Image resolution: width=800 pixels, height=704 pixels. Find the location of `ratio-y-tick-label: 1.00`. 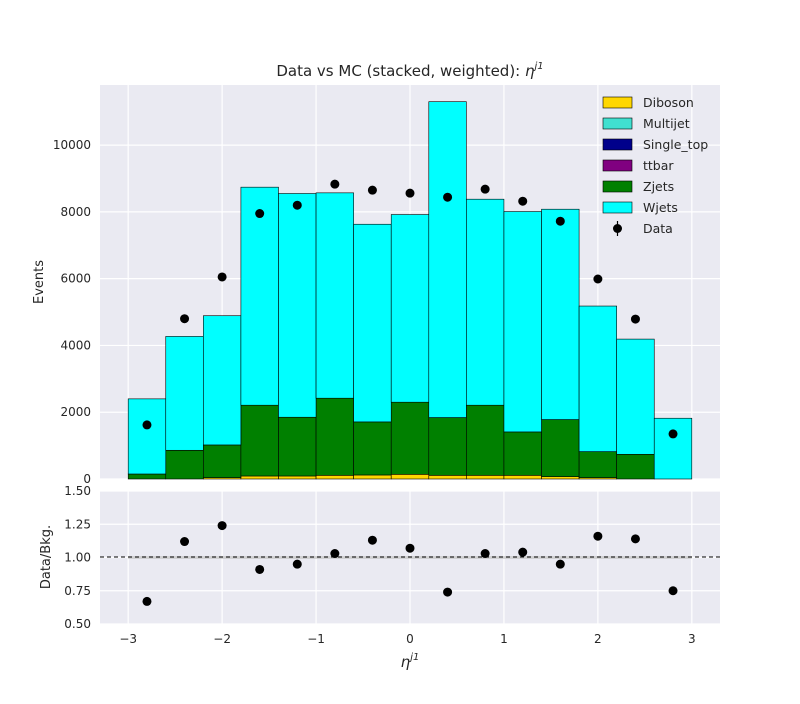

ratio-y-tick-label: 1.00 is located at coordinates (77, 558).